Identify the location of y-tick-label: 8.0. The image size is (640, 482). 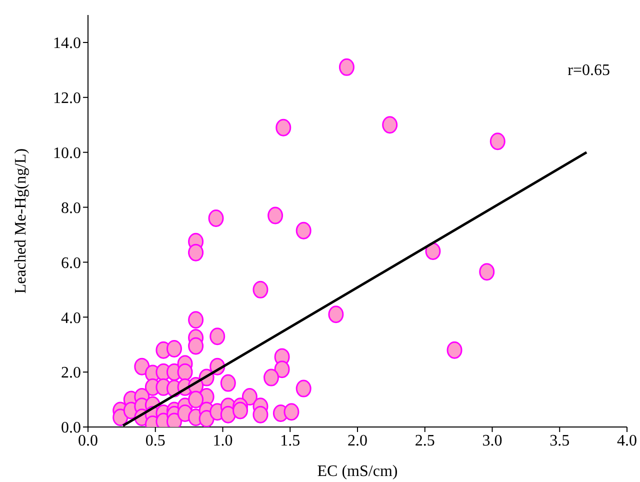
(71, 208).